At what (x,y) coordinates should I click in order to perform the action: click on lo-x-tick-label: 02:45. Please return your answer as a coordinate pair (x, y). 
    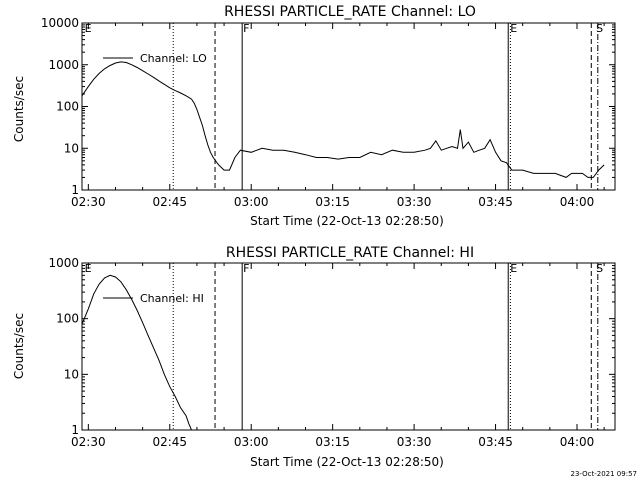
    Looking at the image, I should click on (169, 202).